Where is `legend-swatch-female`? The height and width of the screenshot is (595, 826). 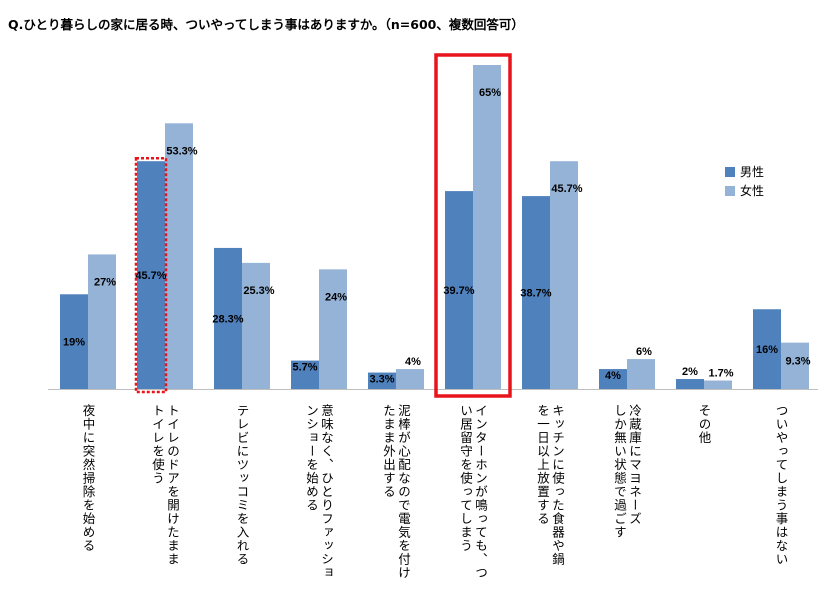
legend-swatch-female is located at coordinates (730, 190).